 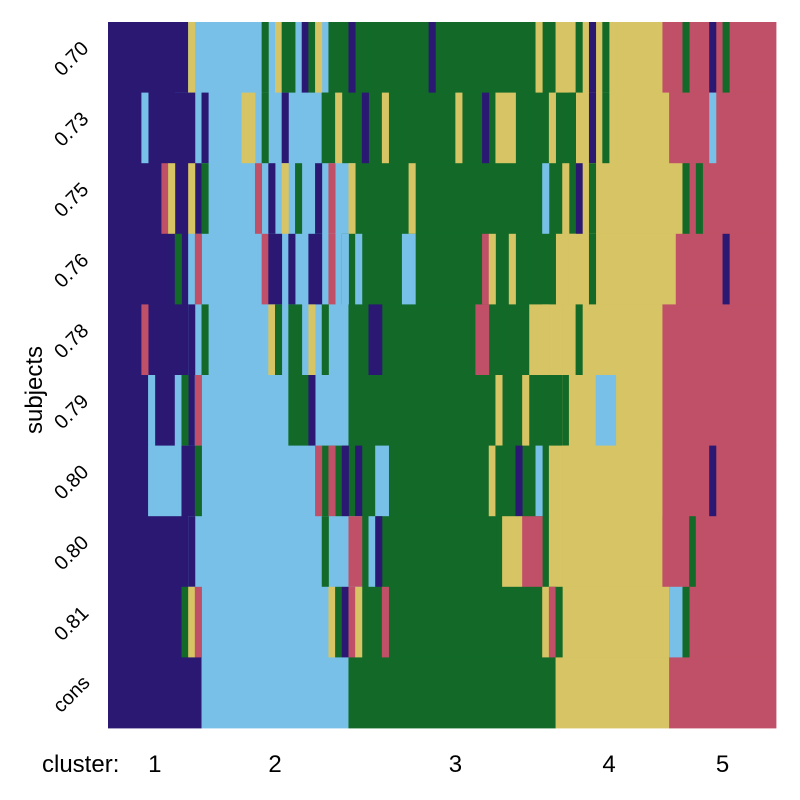 I want to click on row-label: 0.73, so click(x=71, y=129).